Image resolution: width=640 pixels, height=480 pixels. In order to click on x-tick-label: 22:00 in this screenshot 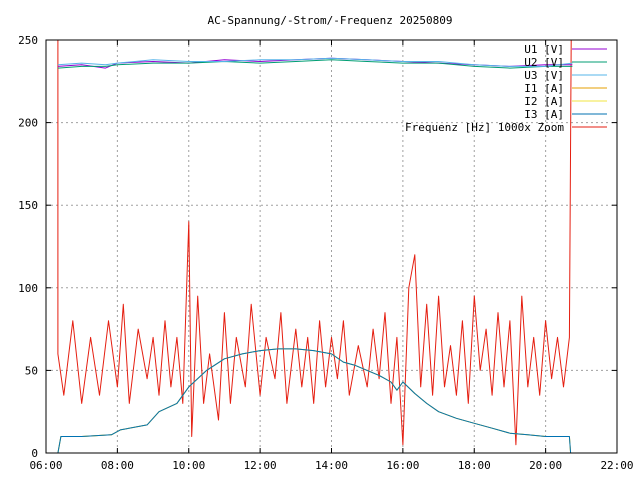, I will do `click(616, 465)`.